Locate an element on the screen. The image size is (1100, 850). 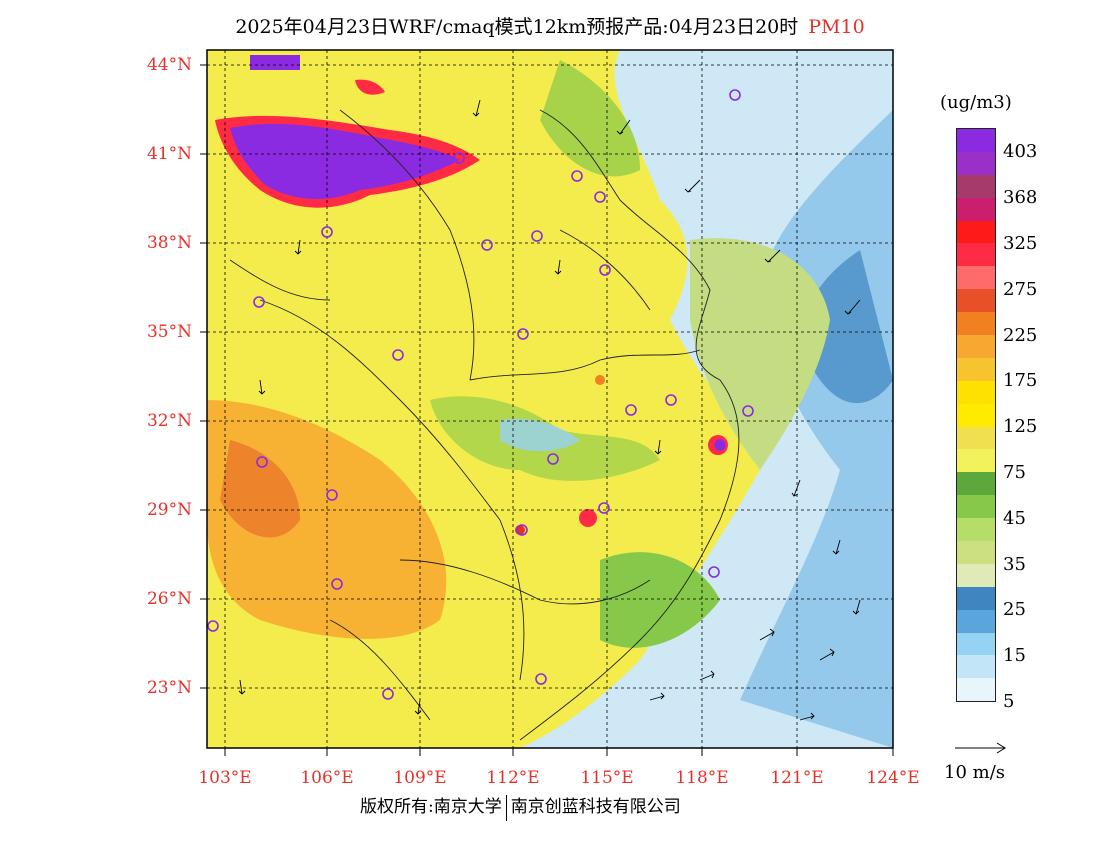
colorbar-label: 368 is located at coordinates (1020, 197).